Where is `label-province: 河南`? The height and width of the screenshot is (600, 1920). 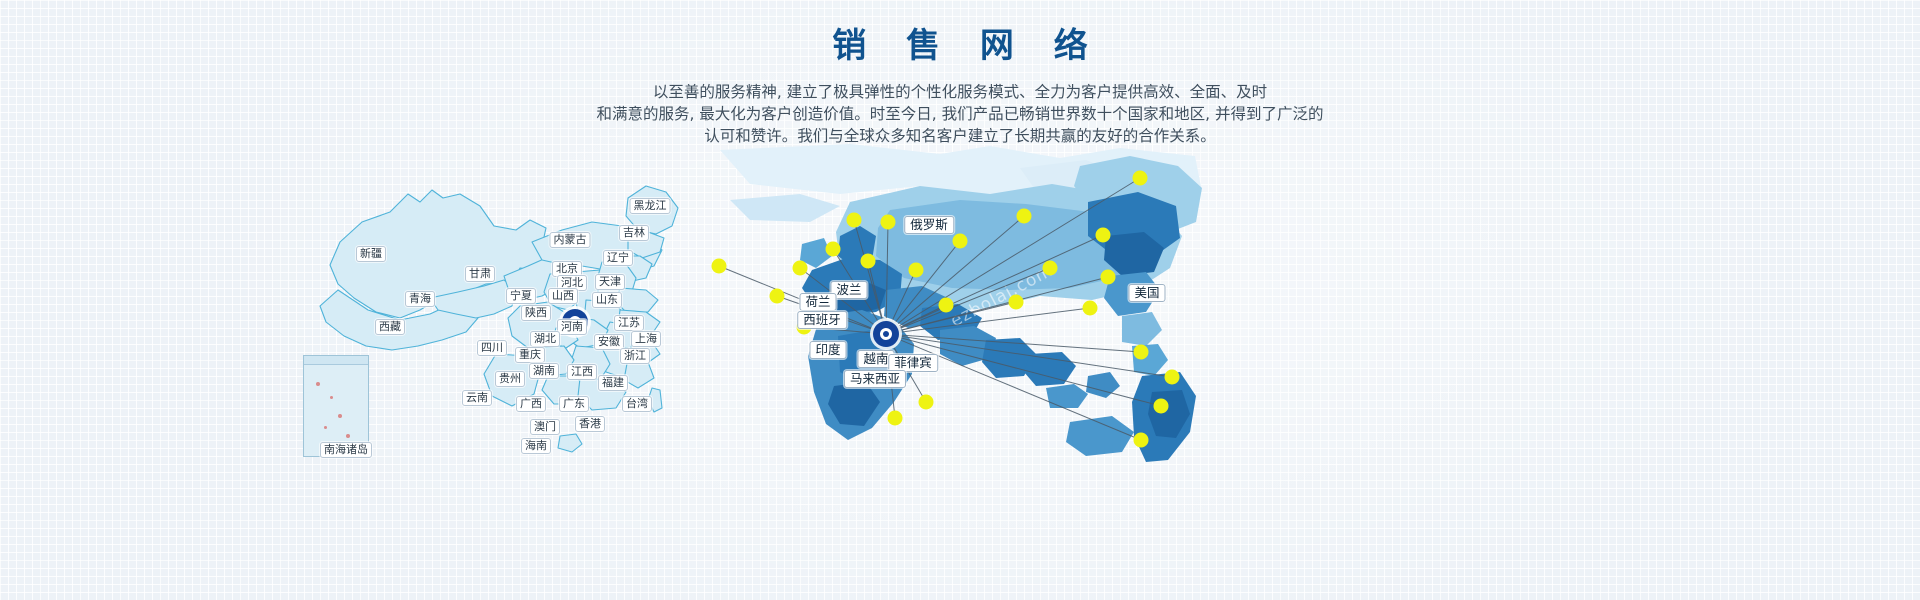 label-province: 河南 is located at coordinates (572, 327).